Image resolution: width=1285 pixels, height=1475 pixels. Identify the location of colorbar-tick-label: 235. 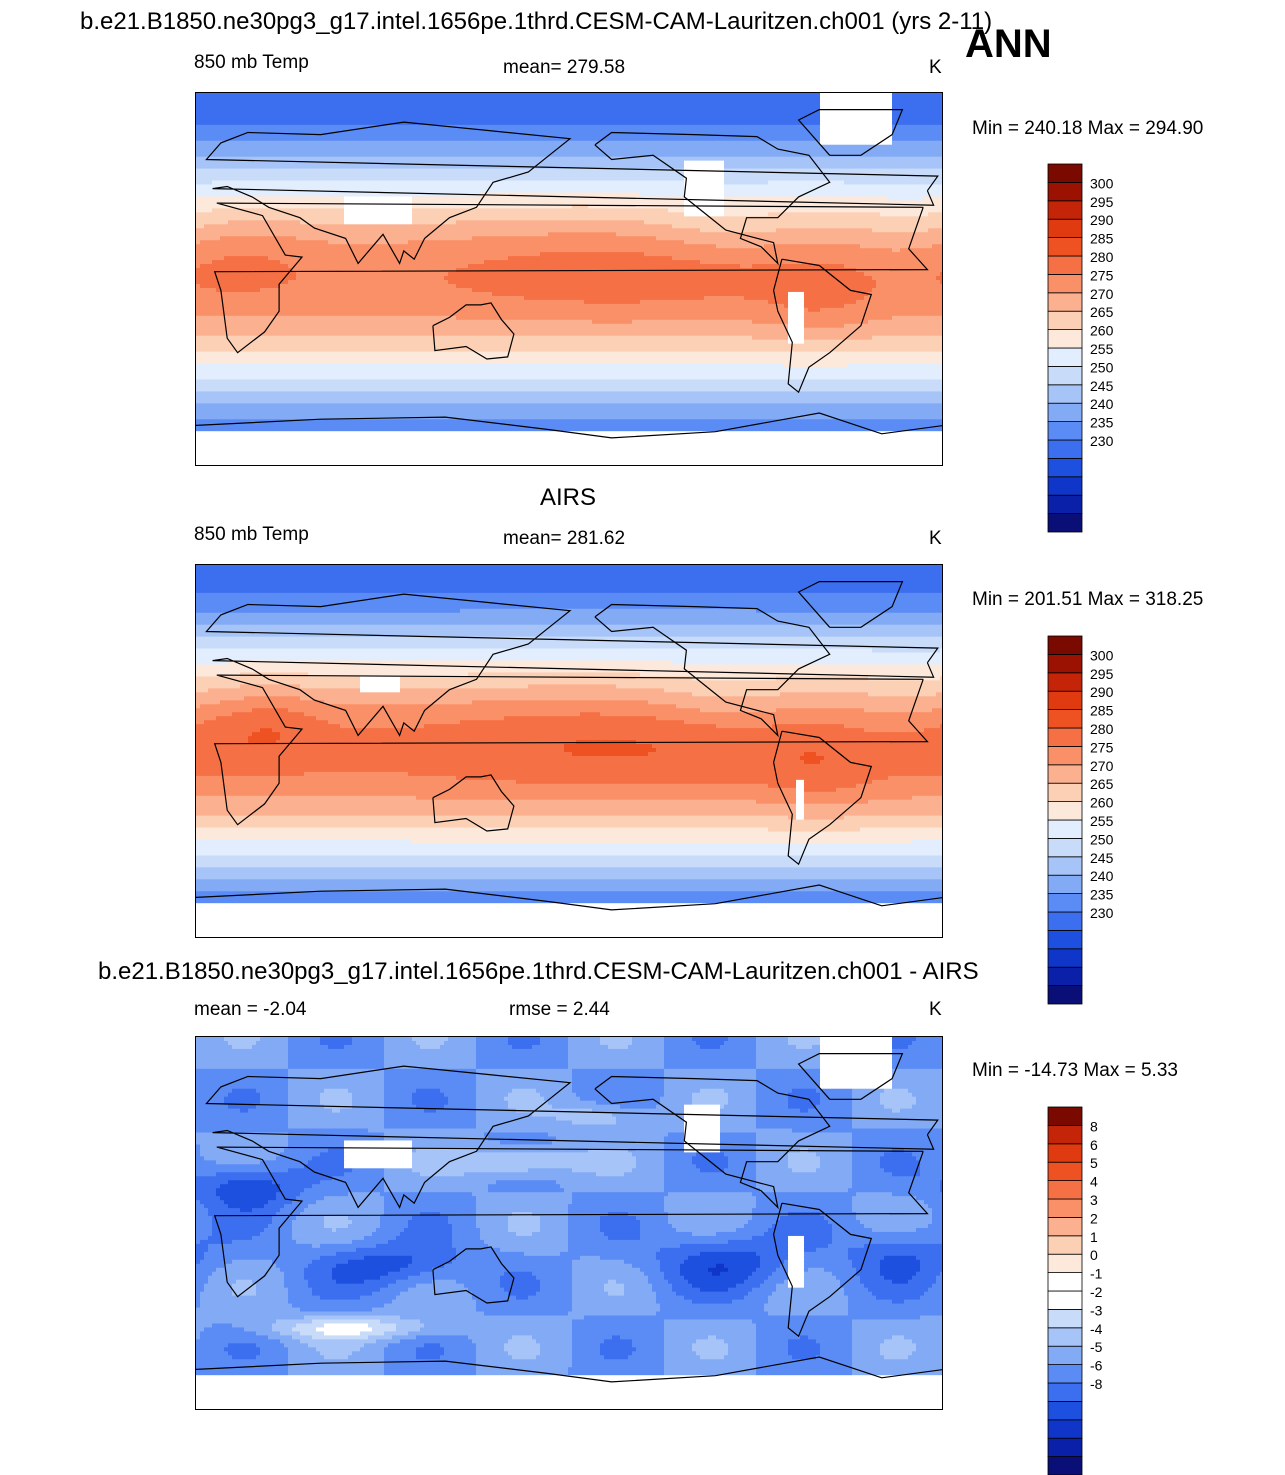
(1102, 423).